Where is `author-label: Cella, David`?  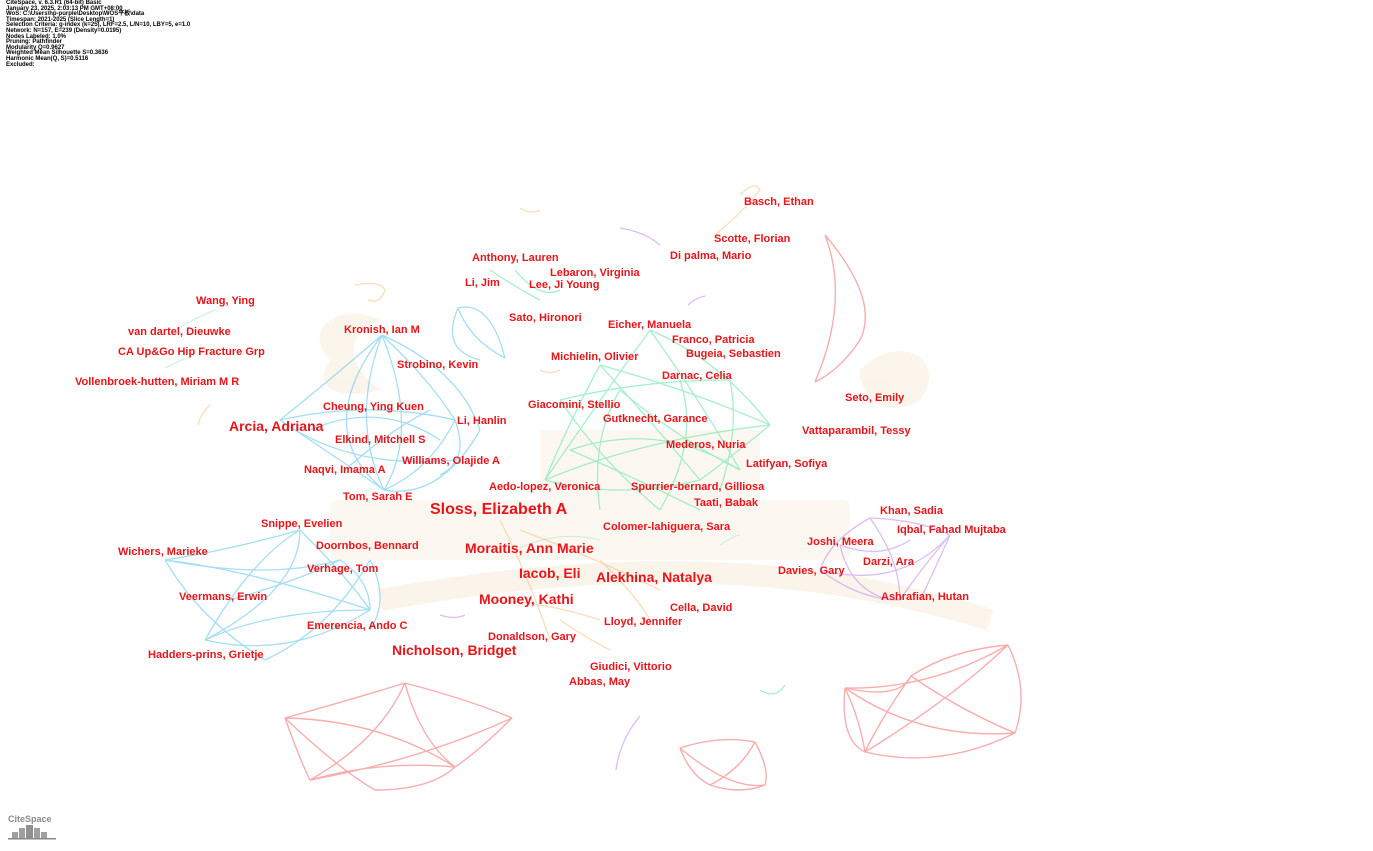
author-label: Cella, David is located at coordinates (701, 608).